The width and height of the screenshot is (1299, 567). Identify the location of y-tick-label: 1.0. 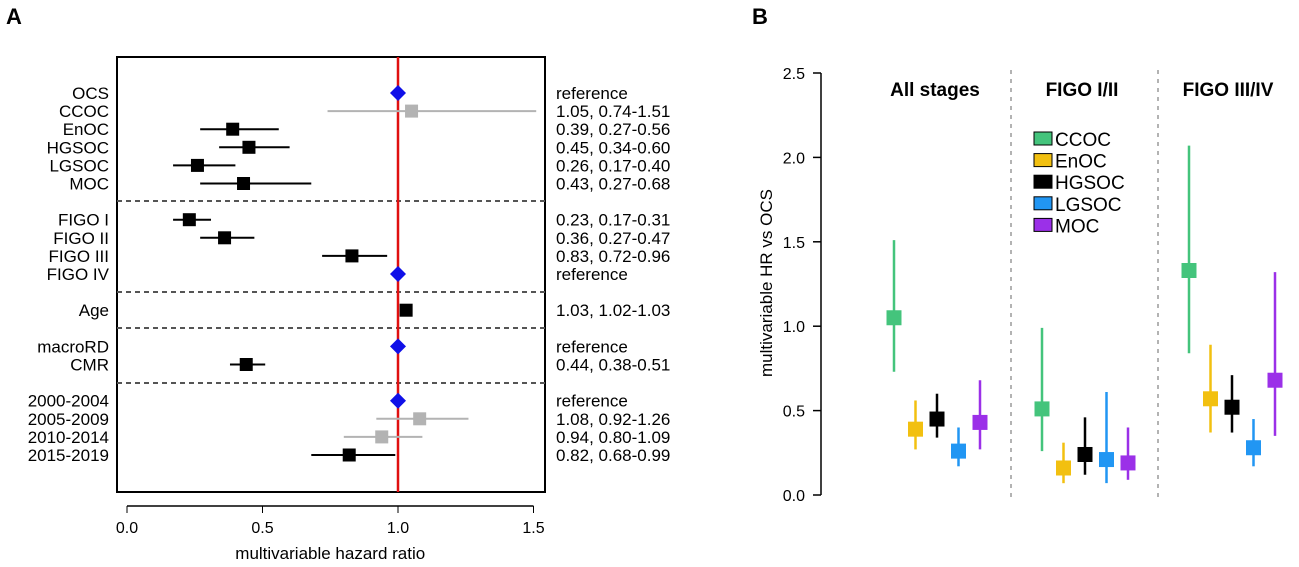
(794, 327).